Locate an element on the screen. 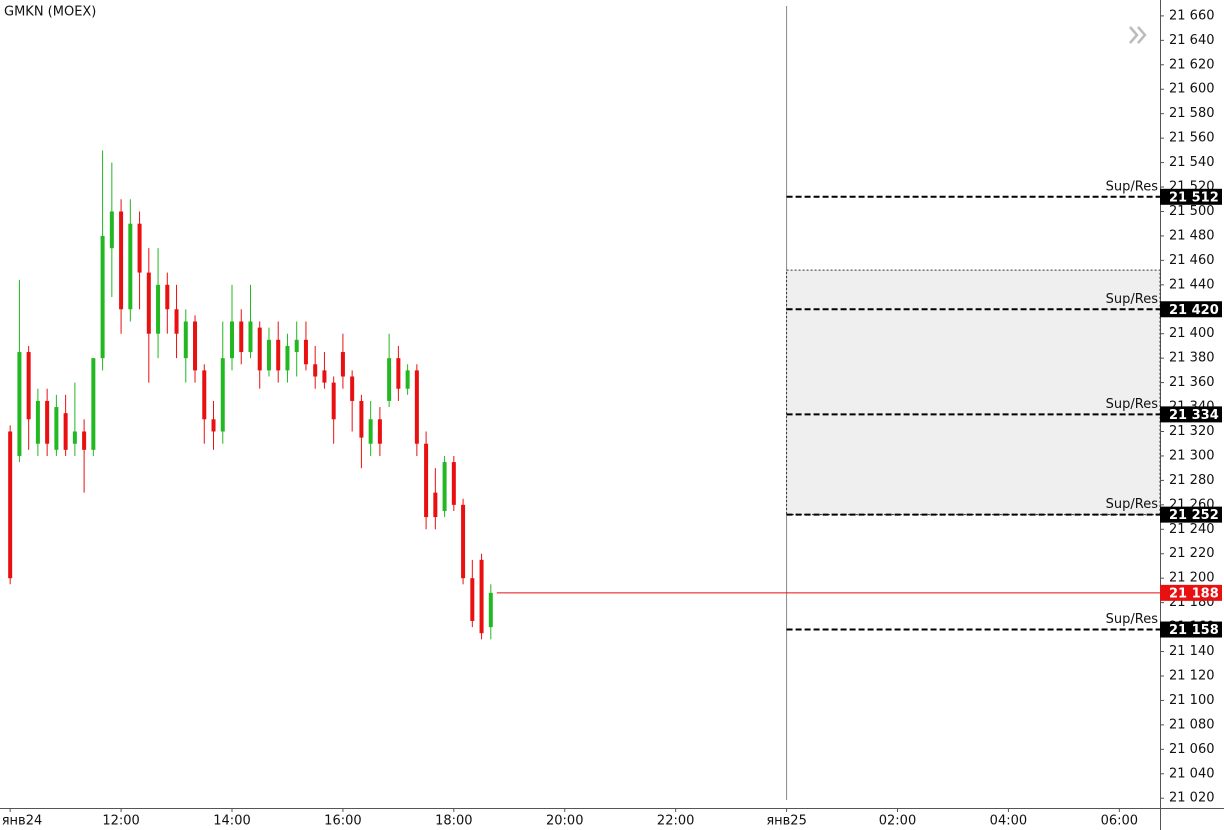 Image resolution: width=1224 pixels, height=830 pixels. y-tick-label: 21 480 is located at coordinates (1192, 235).